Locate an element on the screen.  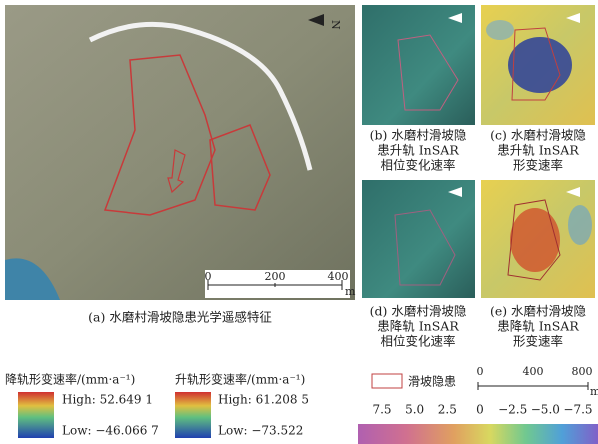
panel-c: (c) 水磨村滑坡隐 患升轨 InSAR 形变速率 is located at coordinates (538, 89).